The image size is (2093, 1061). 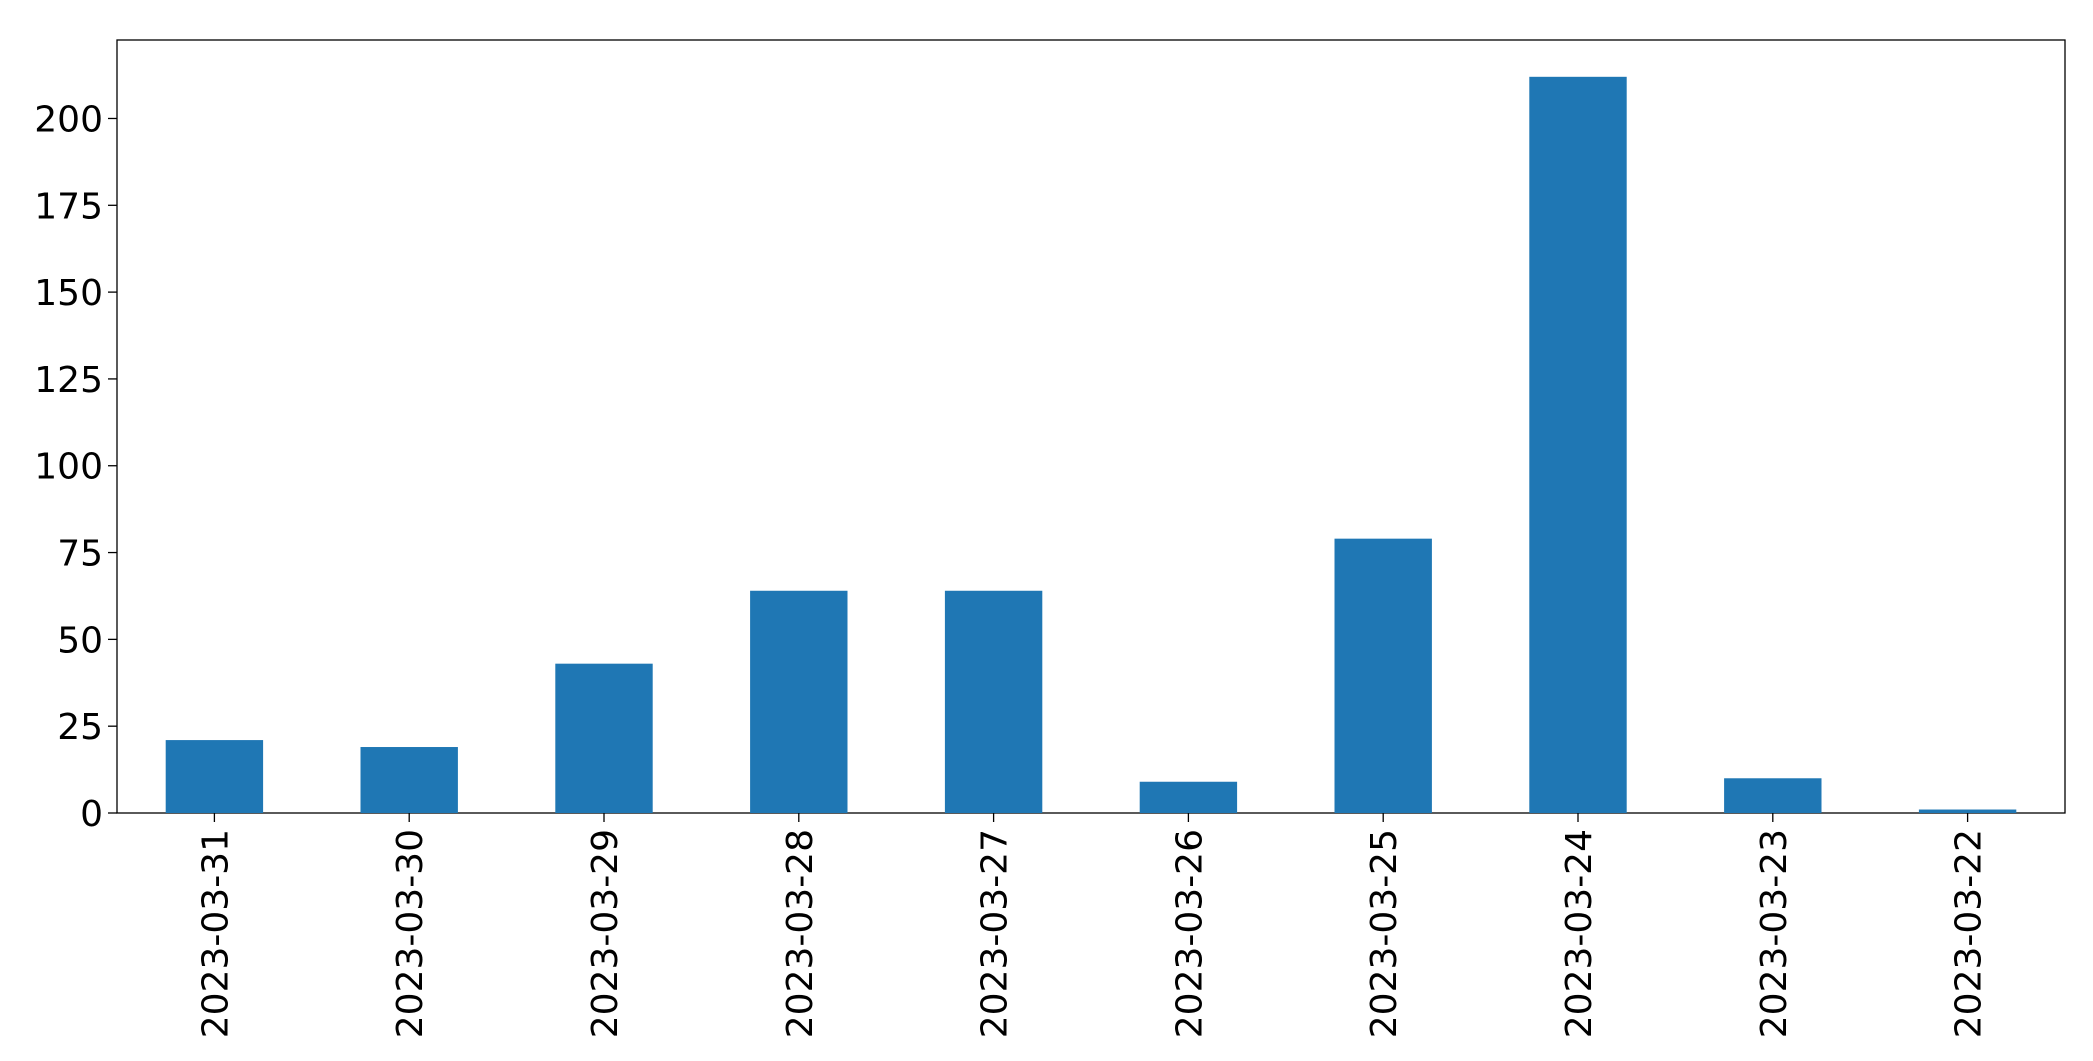 What do you see at coordinates (80, 727) in the screenshot?
I see `y-tick-label: 25` at bounding box center [80, 727].